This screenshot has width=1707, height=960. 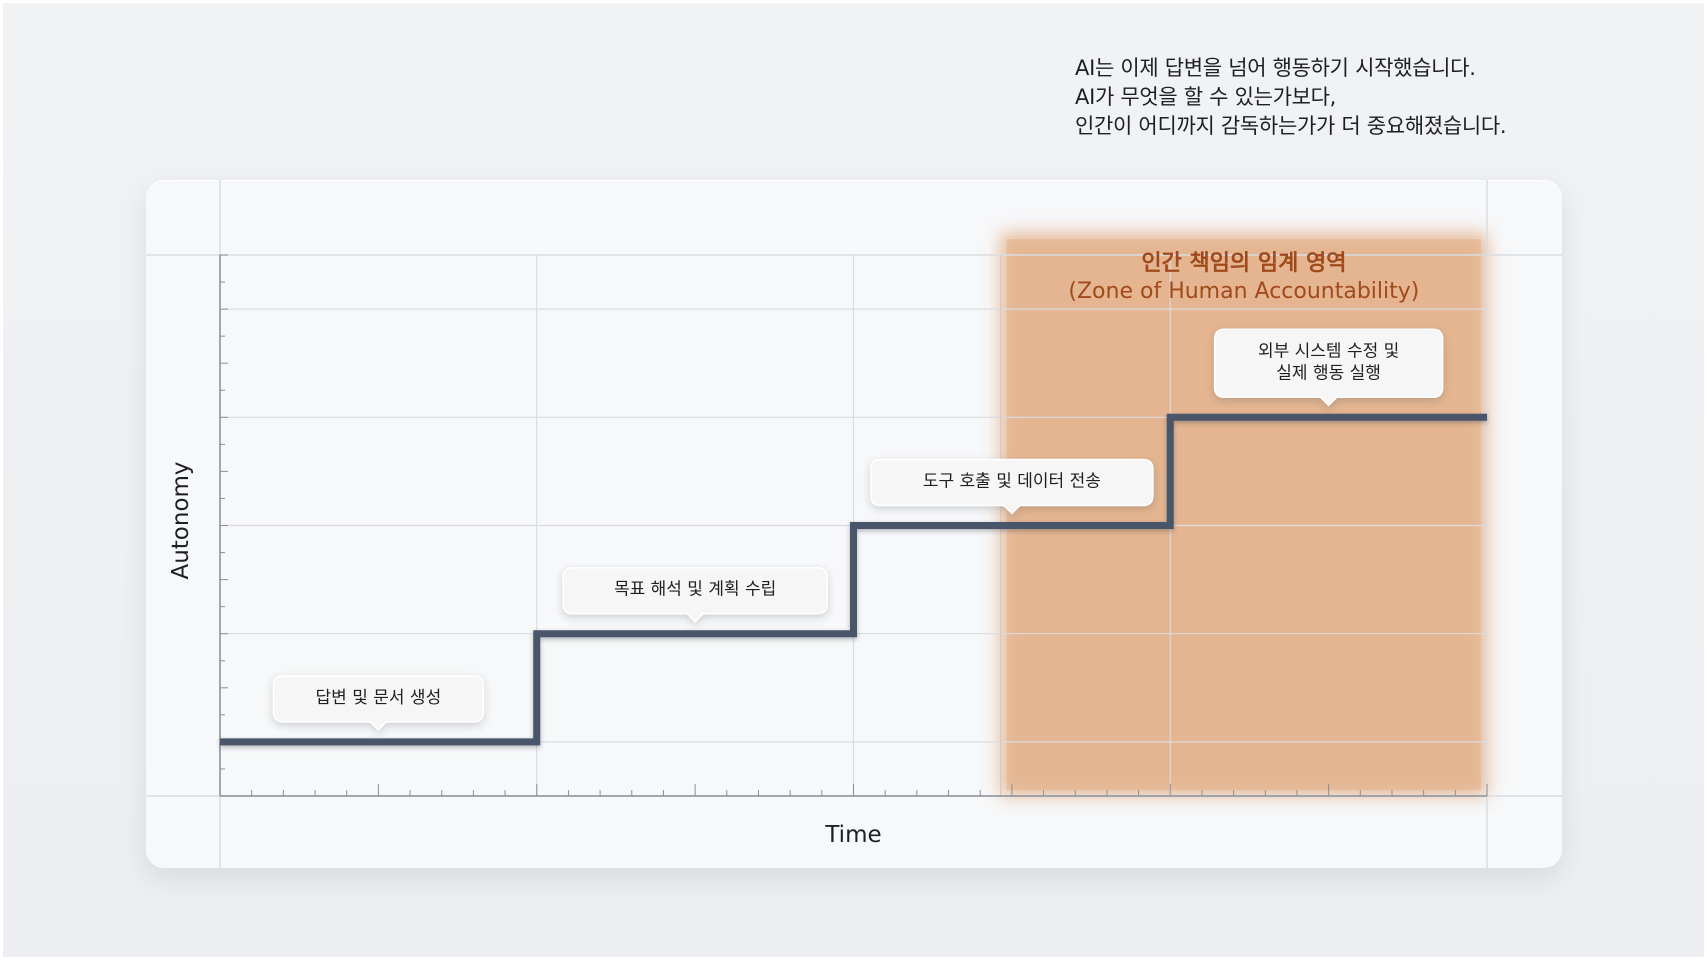 I want to click on annotation-callout-2: 목표 해석 및 계획 수립, so click(x=695, y=594).